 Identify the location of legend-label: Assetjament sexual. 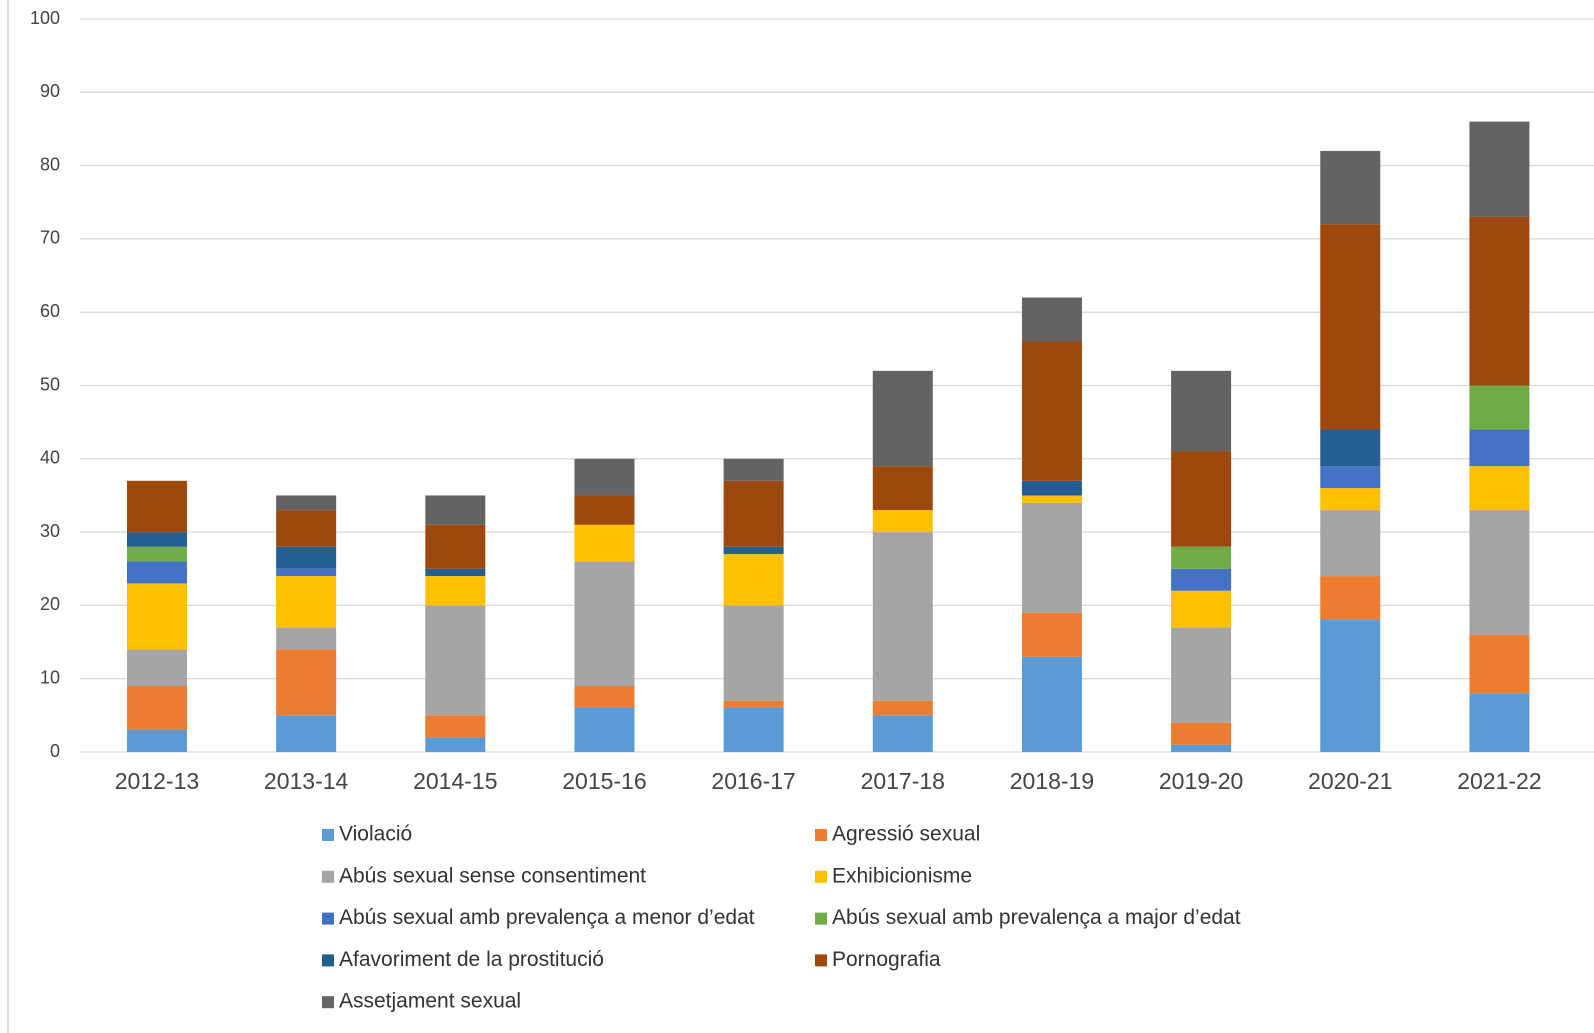
(430, 1001).